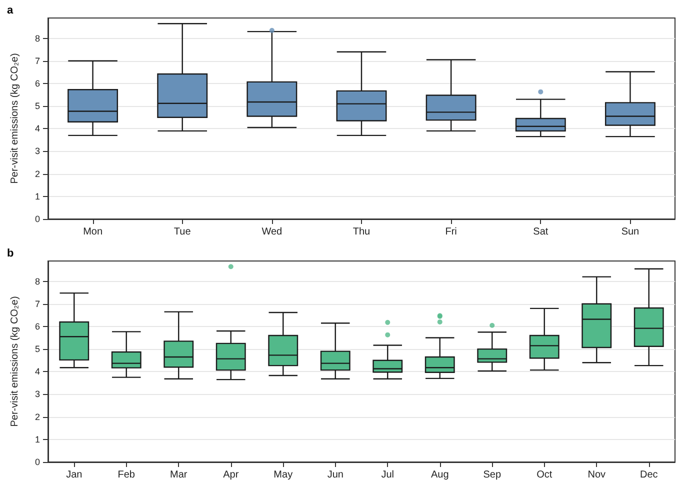  I want to click on x-tick-label: Wed, so click(272, 232).